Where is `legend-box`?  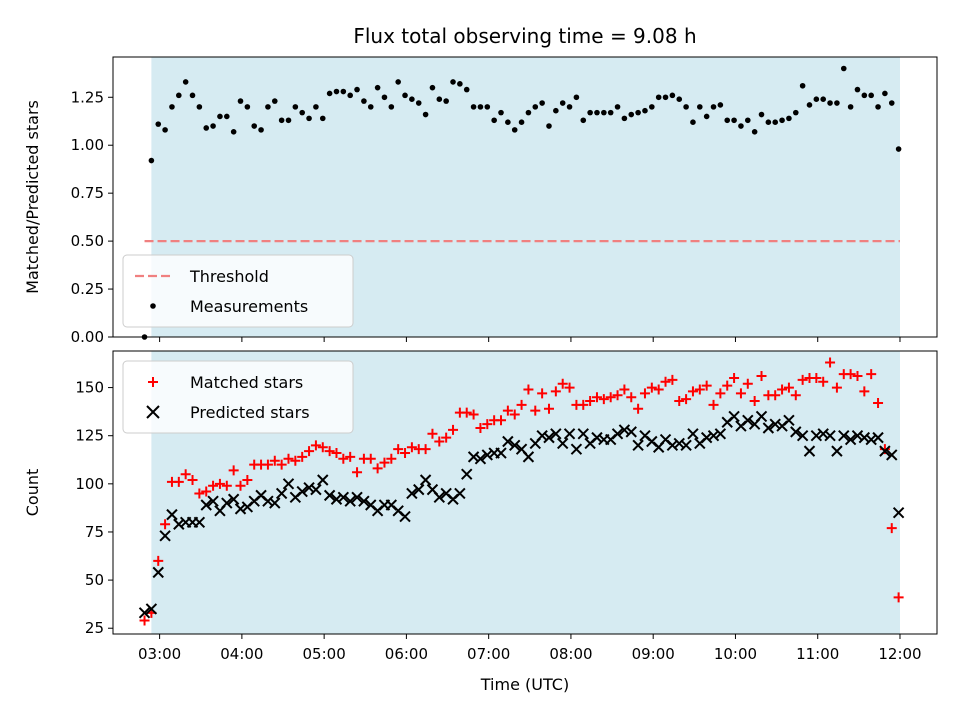
legend-box is located at coordinates (238, 397).